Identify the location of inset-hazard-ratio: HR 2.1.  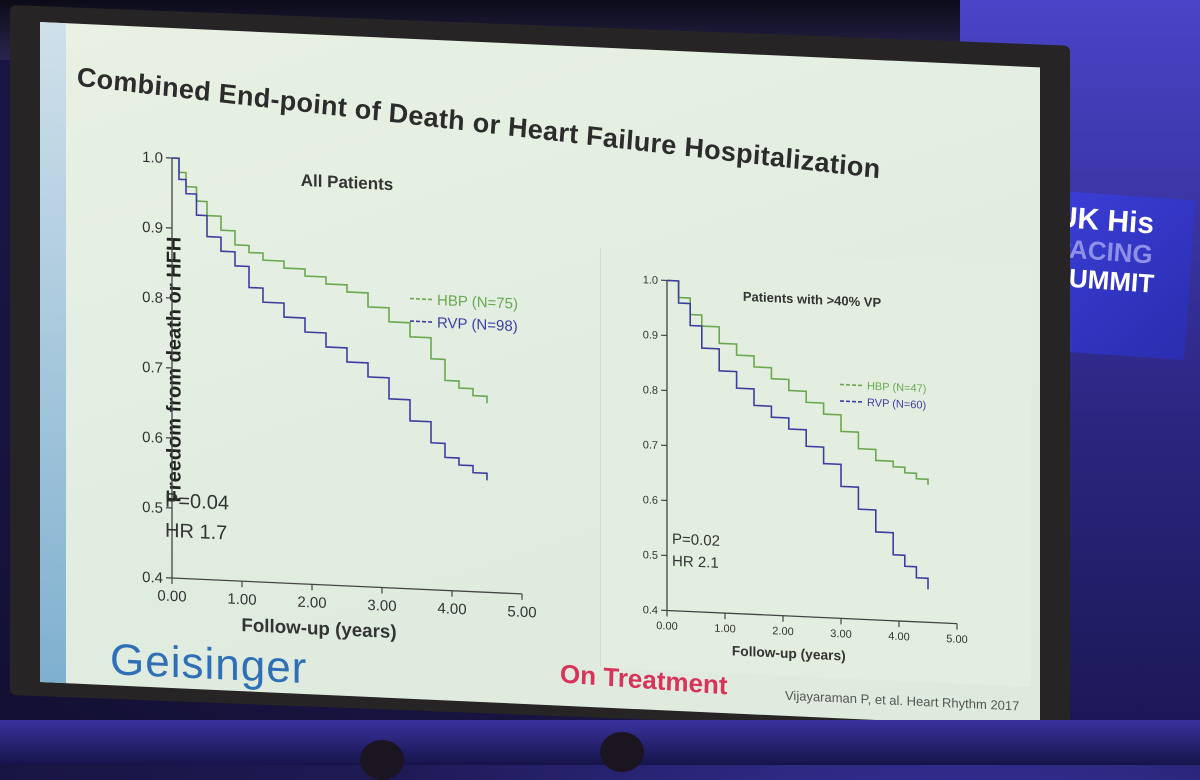
(695, 562).